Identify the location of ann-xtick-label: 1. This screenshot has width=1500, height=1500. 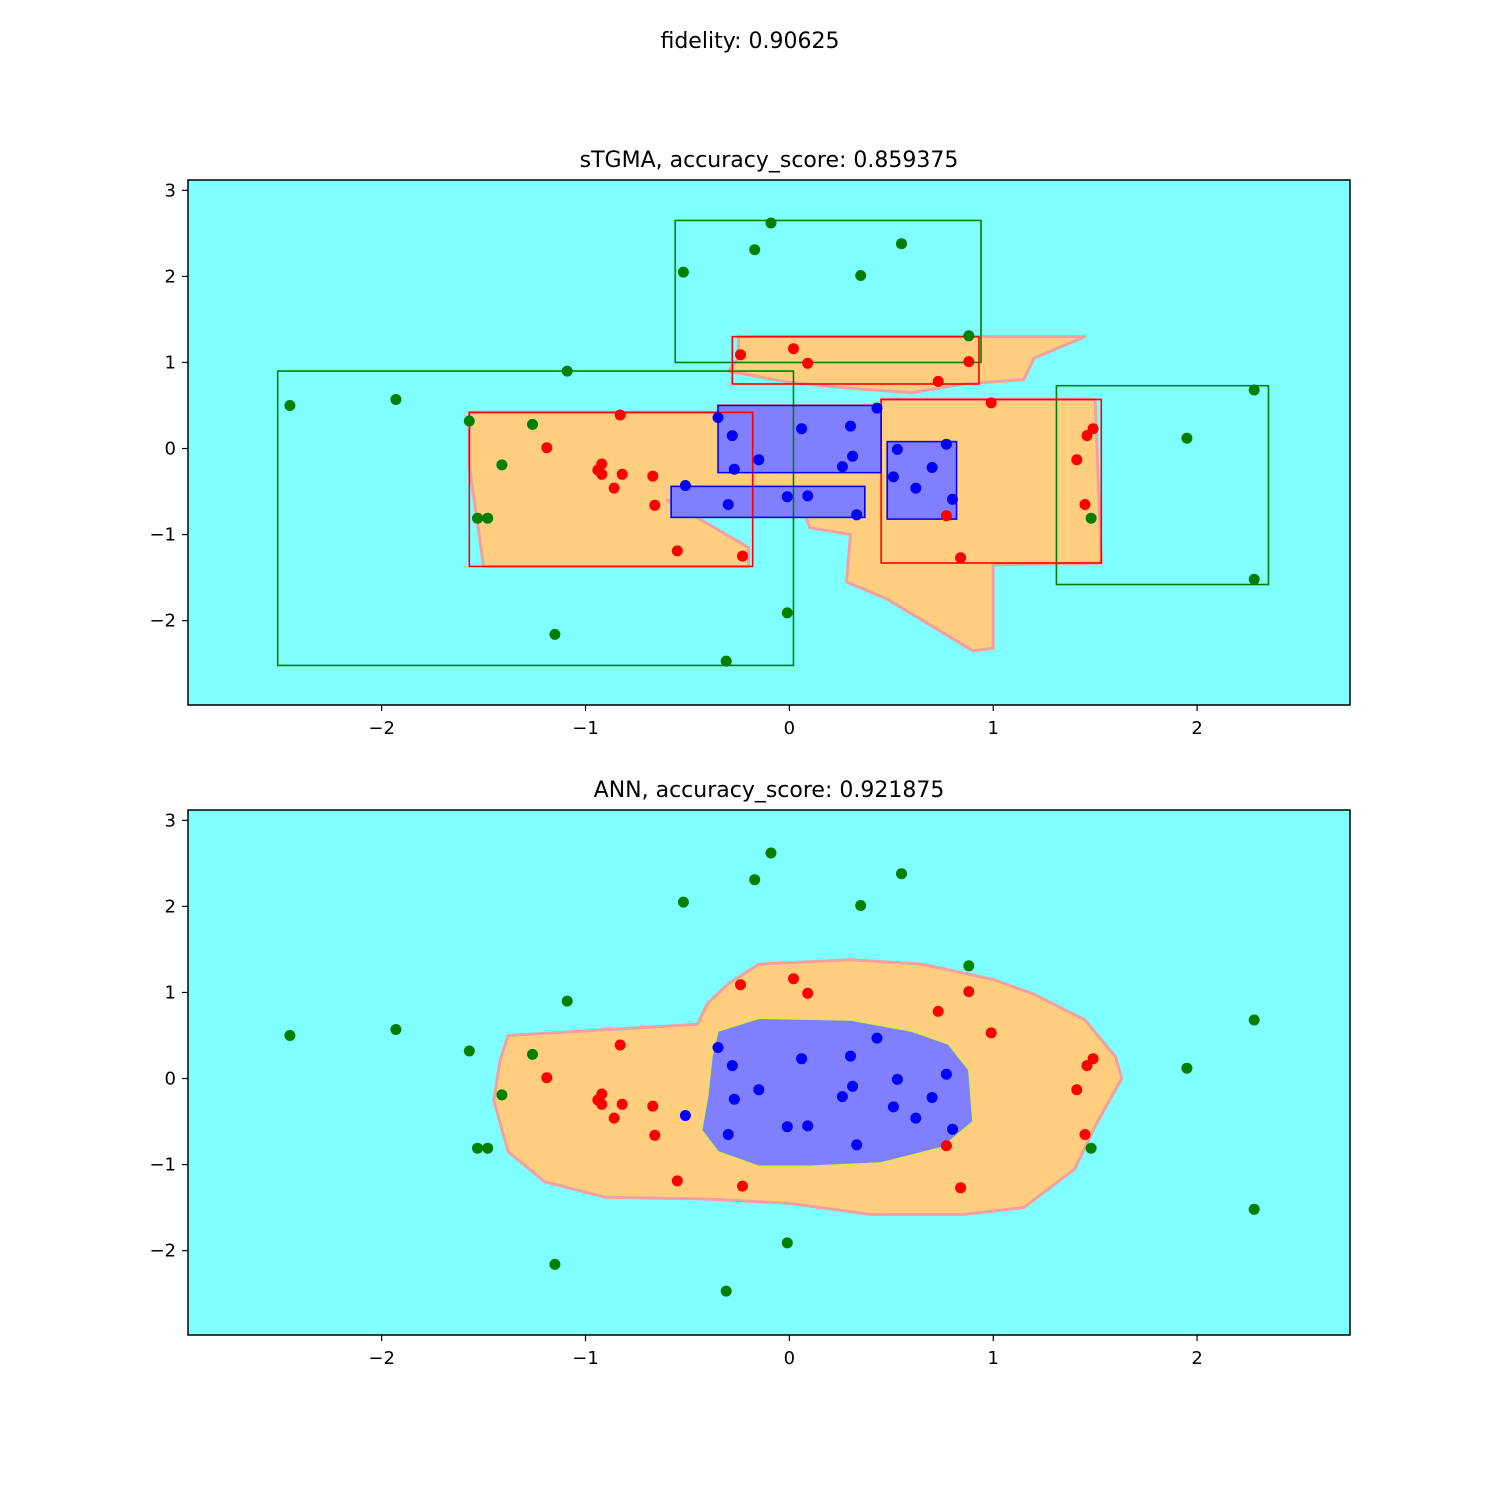
(993, 1358).